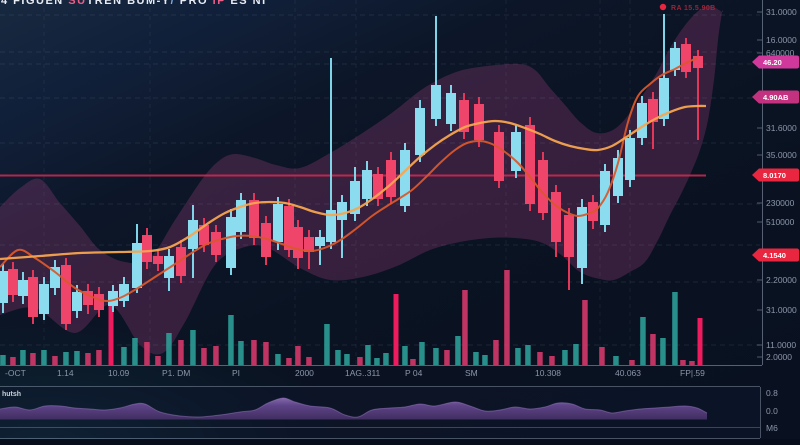 The width and height of the screenshot is (800, 445). Describe the element at coordinates (774, 255) in the screenshot. I see `svg-text: 4.1540` at that location.